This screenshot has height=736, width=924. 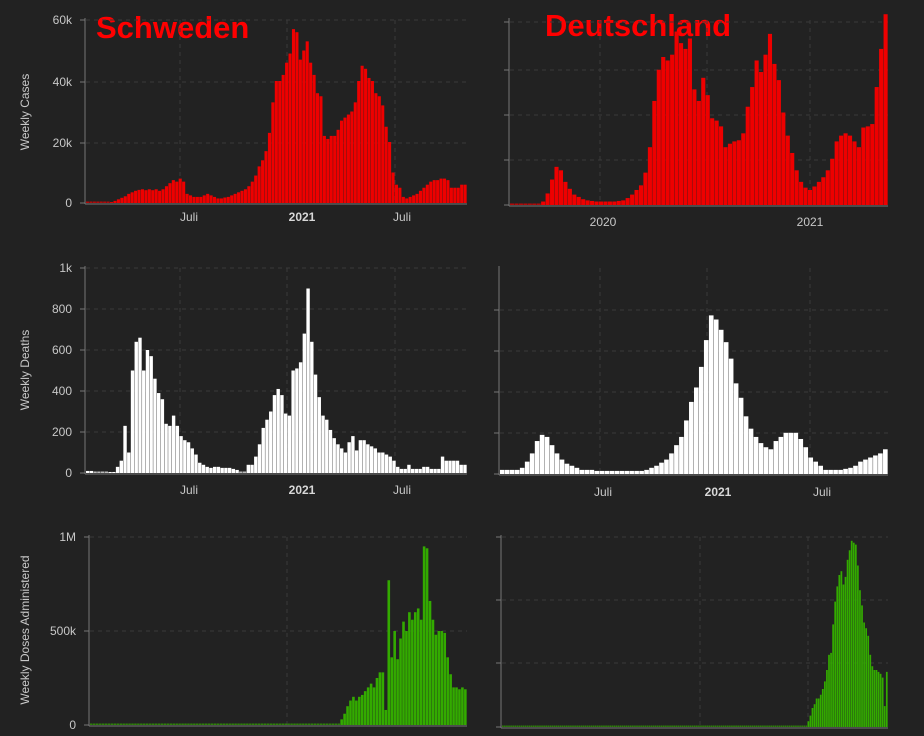 What do you see at coordinates (25, 370) in the screenshot?
I see `y-axis-label: Weekly Deaths` at bounding box center [25, 370].